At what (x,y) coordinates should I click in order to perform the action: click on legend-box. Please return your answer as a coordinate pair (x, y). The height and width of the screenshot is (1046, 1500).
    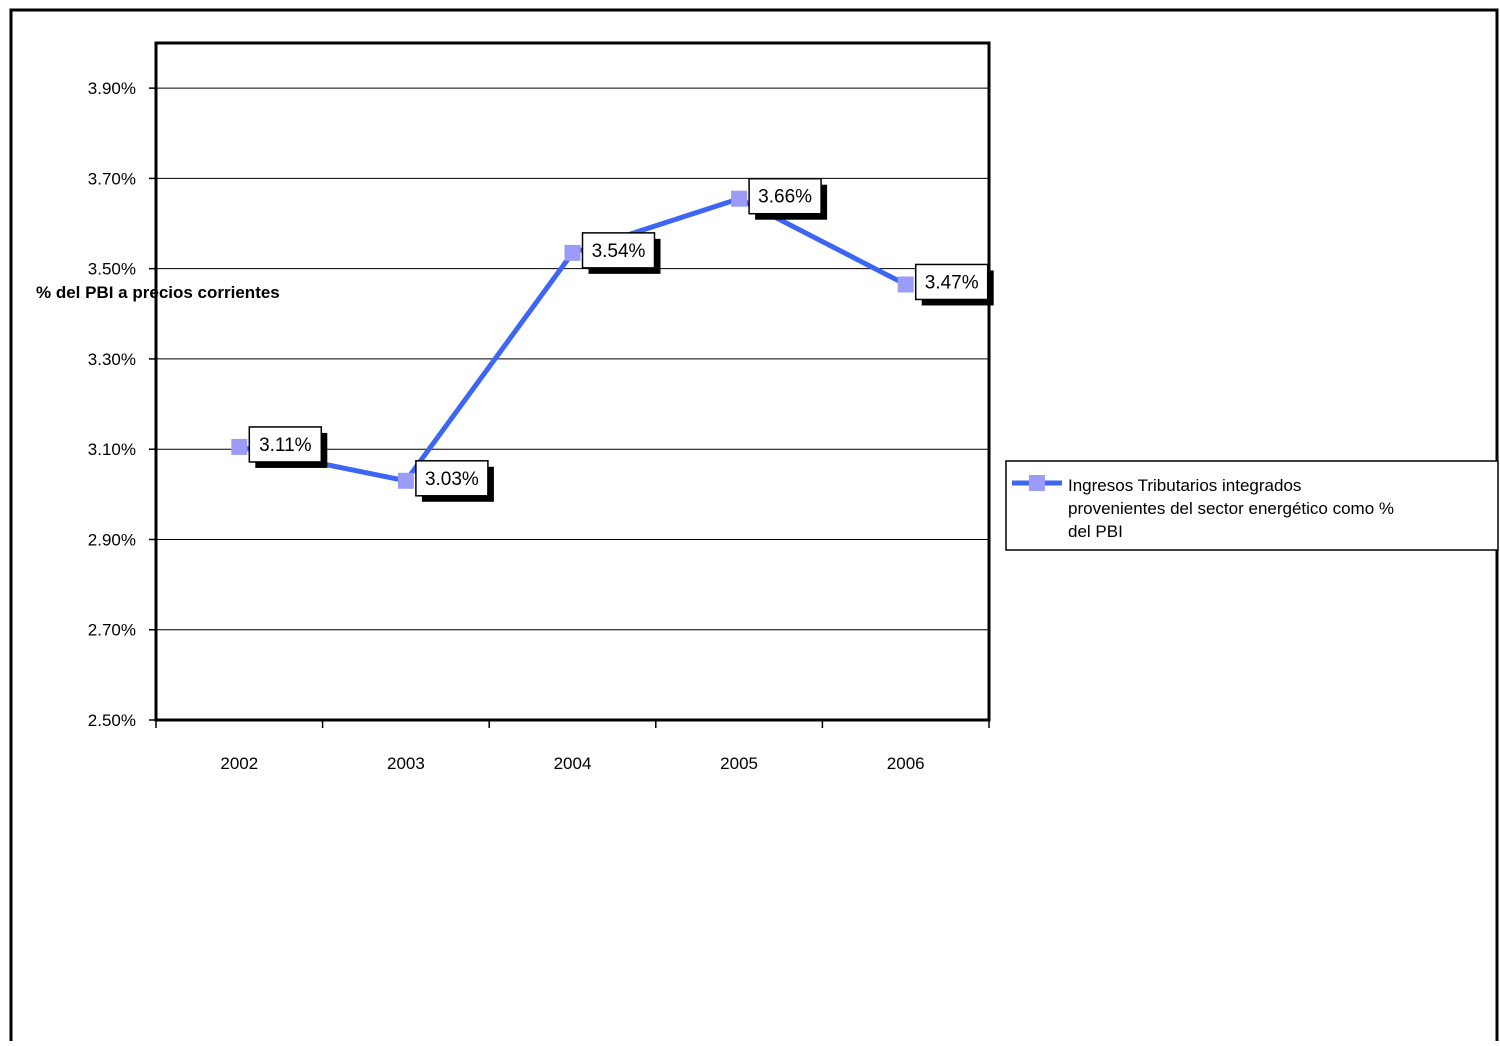
    Looking at the image, I should click on (1252, 505).